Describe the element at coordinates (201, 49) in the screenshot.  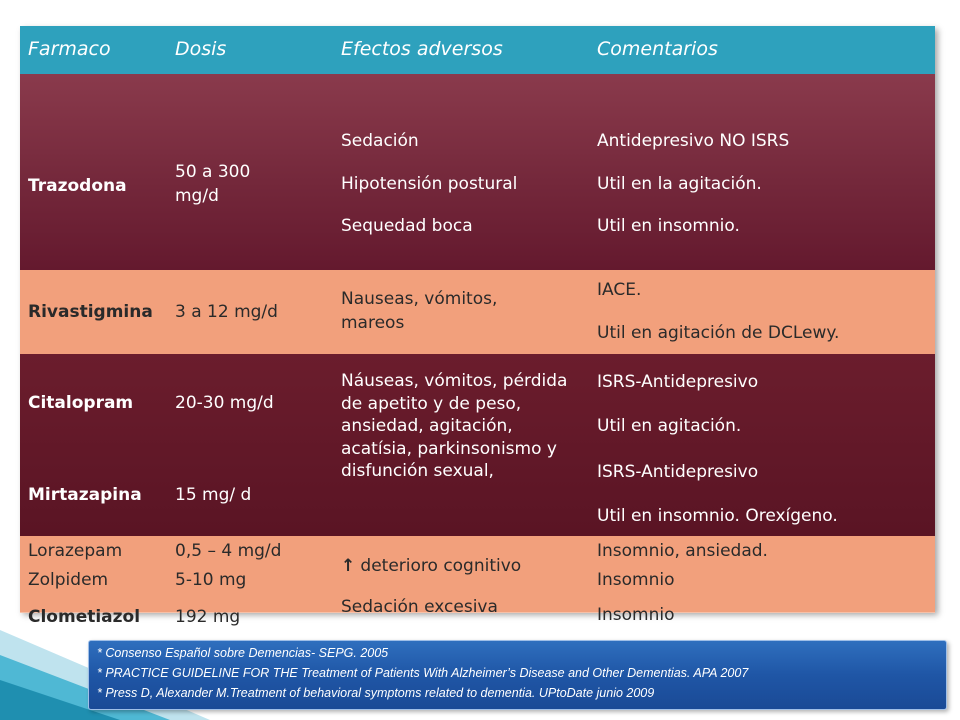
I see `header-dosis: Dosis` at that location.